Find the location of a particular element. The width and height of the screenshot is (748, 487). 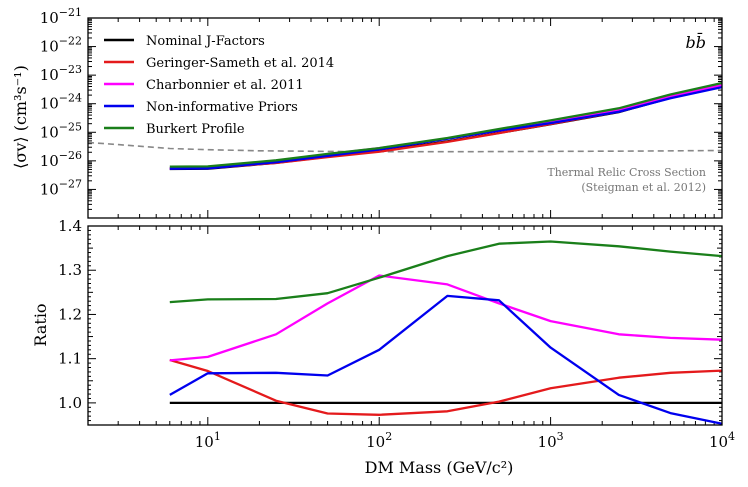

legend-label: Burkert Profile is located at coordinates (195, 129).